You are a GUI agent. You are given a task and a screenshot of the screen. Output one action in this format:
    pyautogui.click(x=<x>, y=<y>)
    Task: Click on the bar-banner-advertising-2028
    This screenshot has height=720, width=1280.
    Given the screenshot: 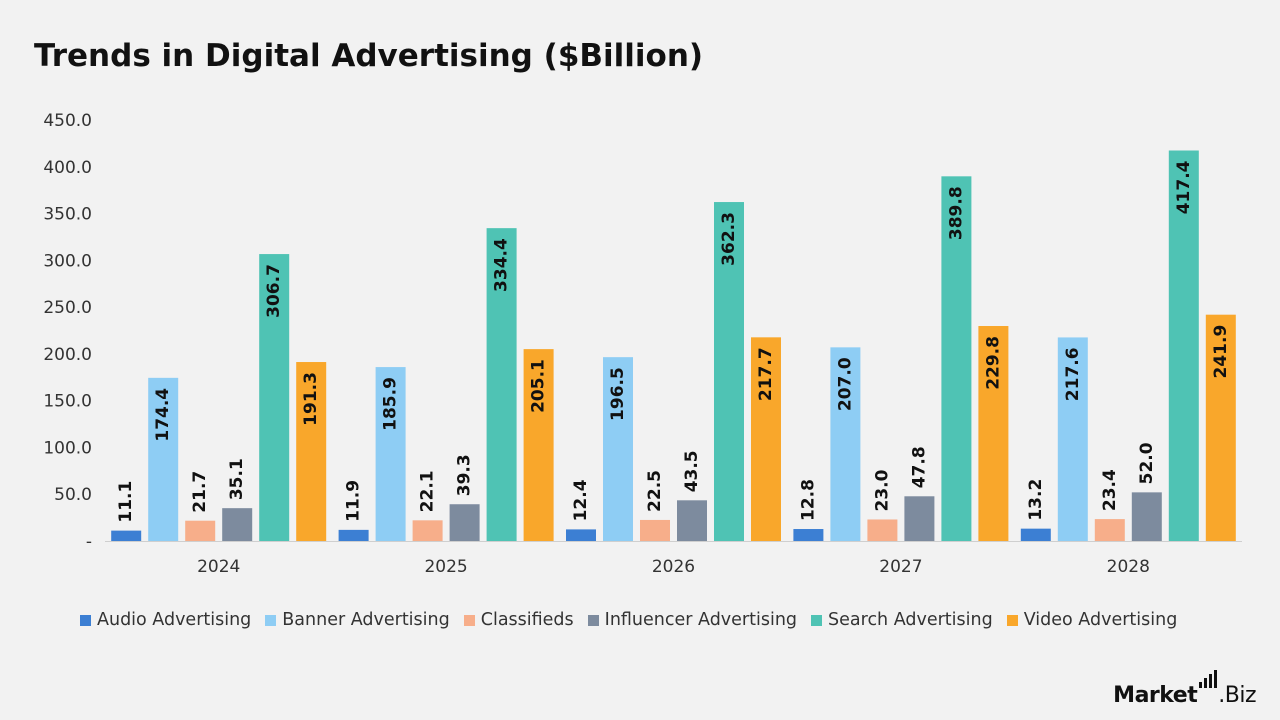 What is the action you would take?
    pyautogui.click(x=1072, y=439)
    